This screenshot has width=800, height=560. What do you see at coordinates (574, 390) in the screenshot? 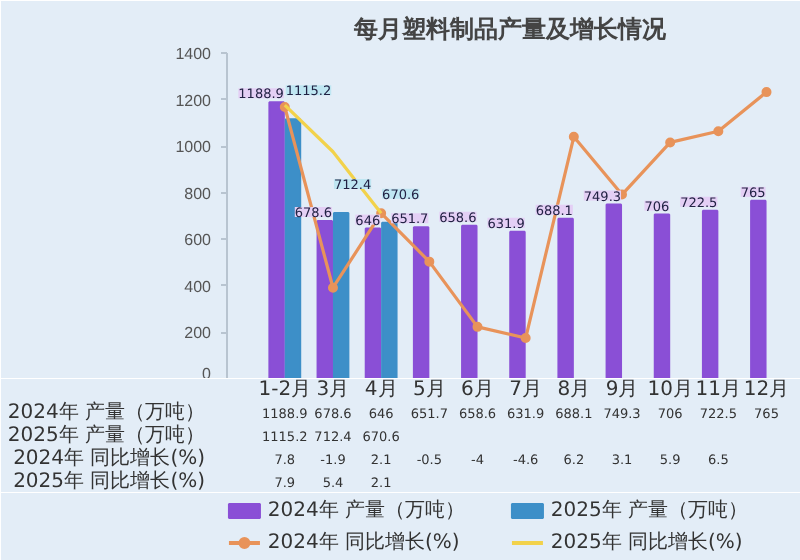
I see `x-tick-label: 8月` at bounding box center [574, 390].